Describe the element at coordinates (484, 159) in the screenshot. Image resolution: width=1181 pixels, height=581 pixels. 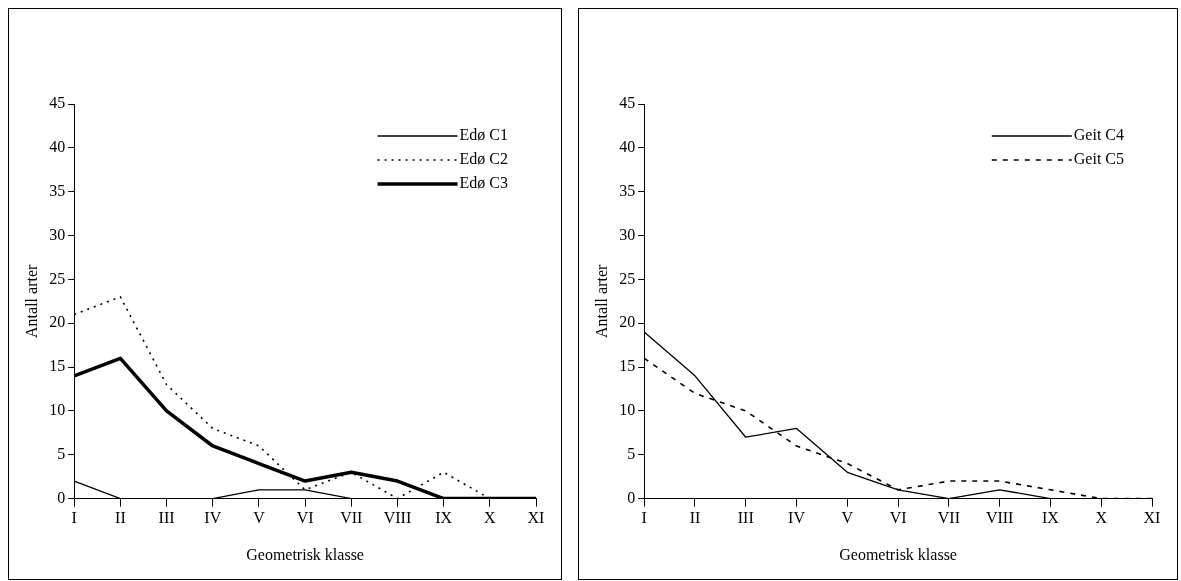
I see `legend-label: Edø C2` at that location.